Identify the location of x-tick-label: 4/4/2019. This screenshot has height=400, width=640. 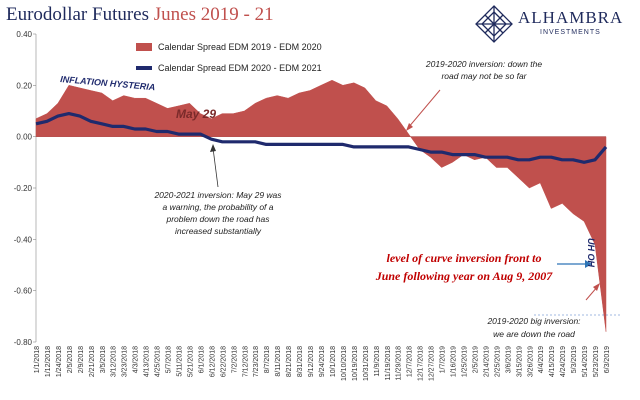
(541, 359).